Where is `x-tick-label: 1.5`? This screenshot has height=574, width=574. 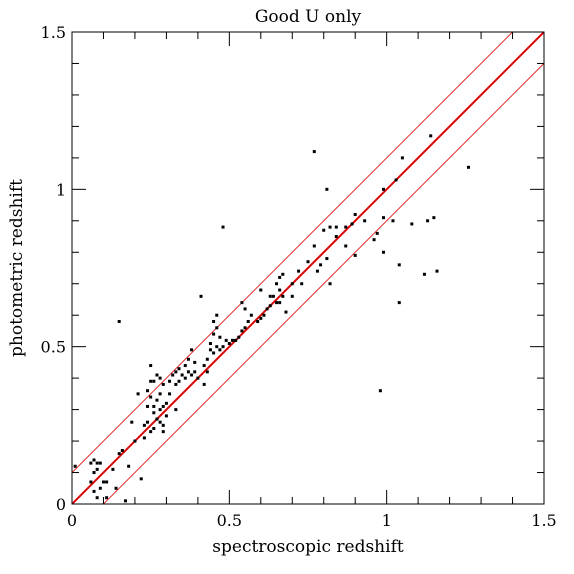
x-tick-label: 1.5 is located at coordinates (543, 520).